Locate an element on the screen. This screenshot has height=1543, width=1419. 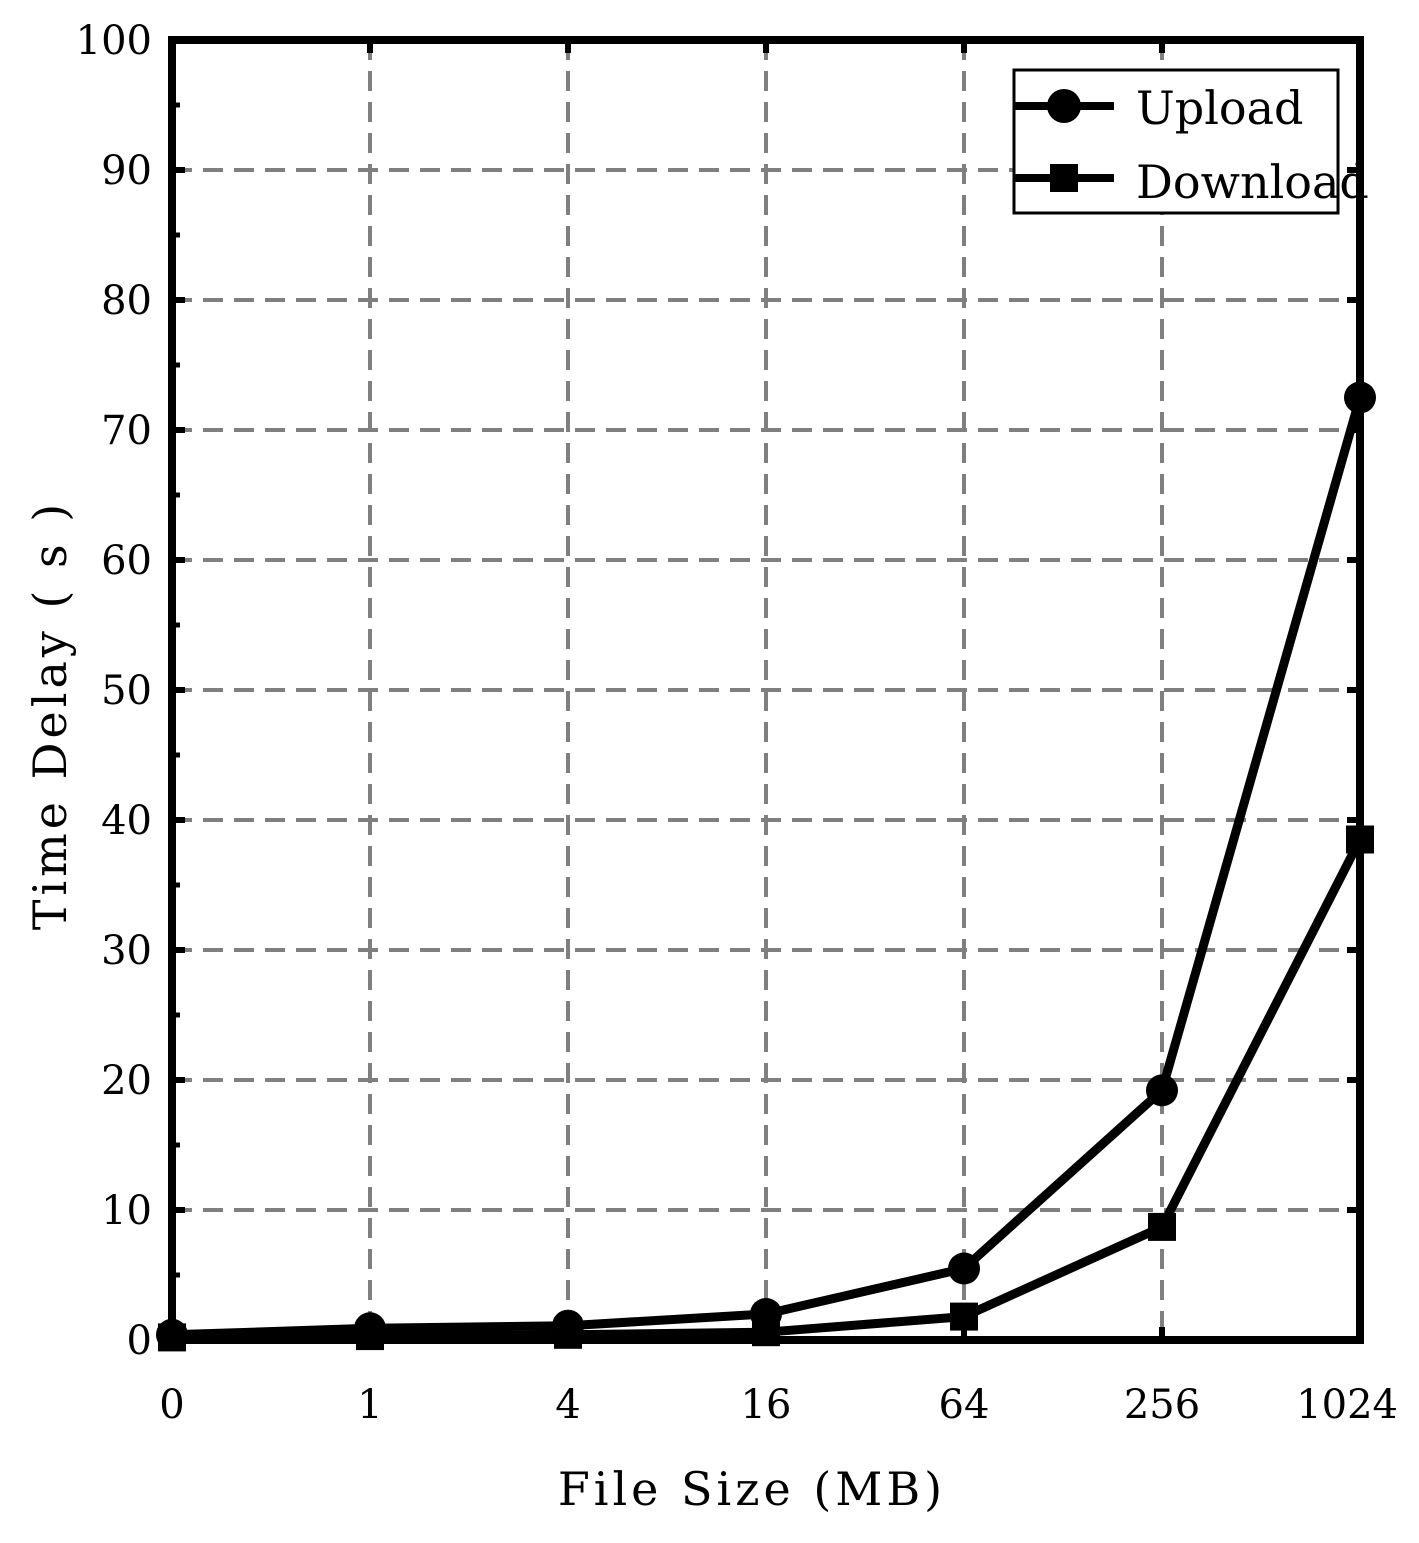
x-tick-label: 1024 is located at coordinates (1347, 1405).